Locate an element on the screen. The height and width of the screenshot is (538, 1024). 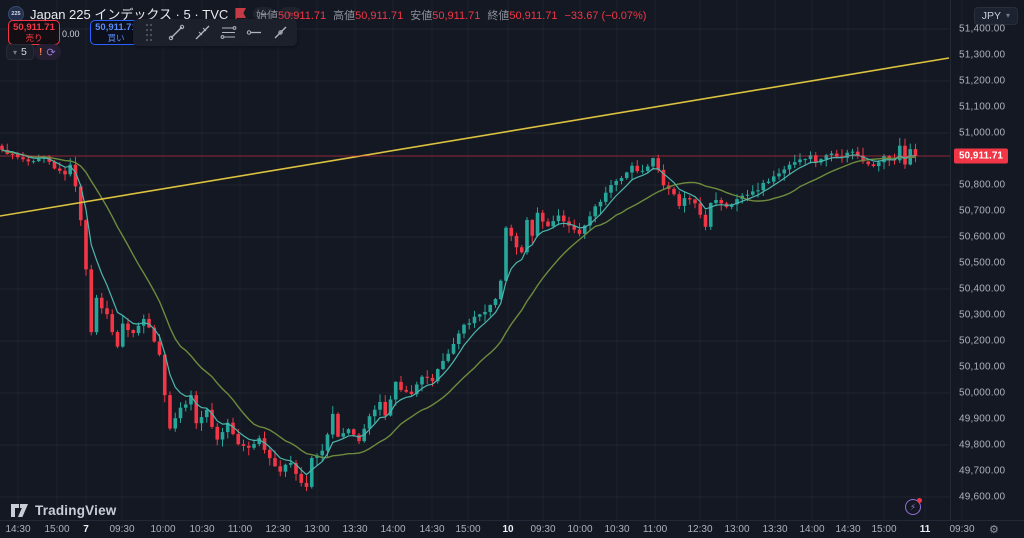
warning-icon: ! is located at coordinates (41, 52).